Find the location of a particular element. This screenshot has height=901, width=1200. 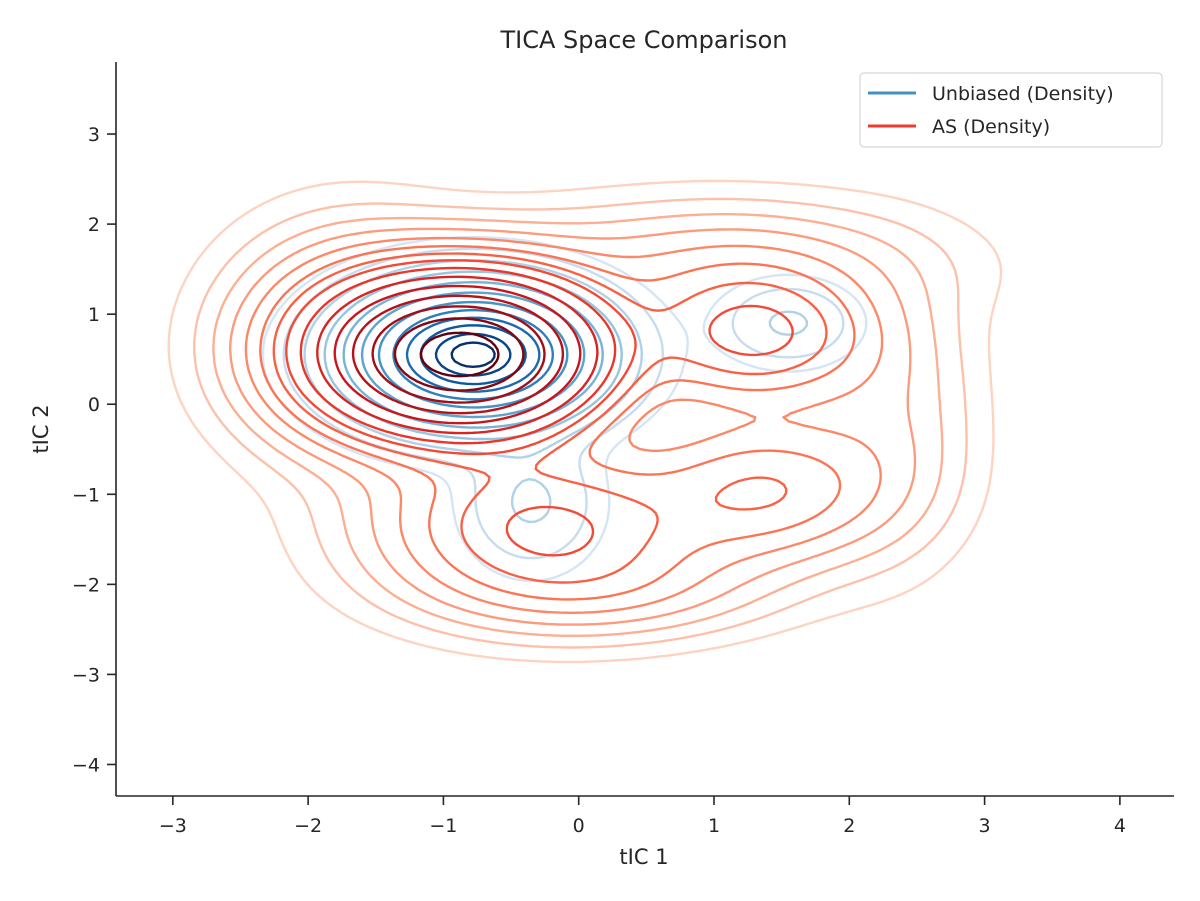

x-tick-label: −2 is located at coordinates (308, 826).